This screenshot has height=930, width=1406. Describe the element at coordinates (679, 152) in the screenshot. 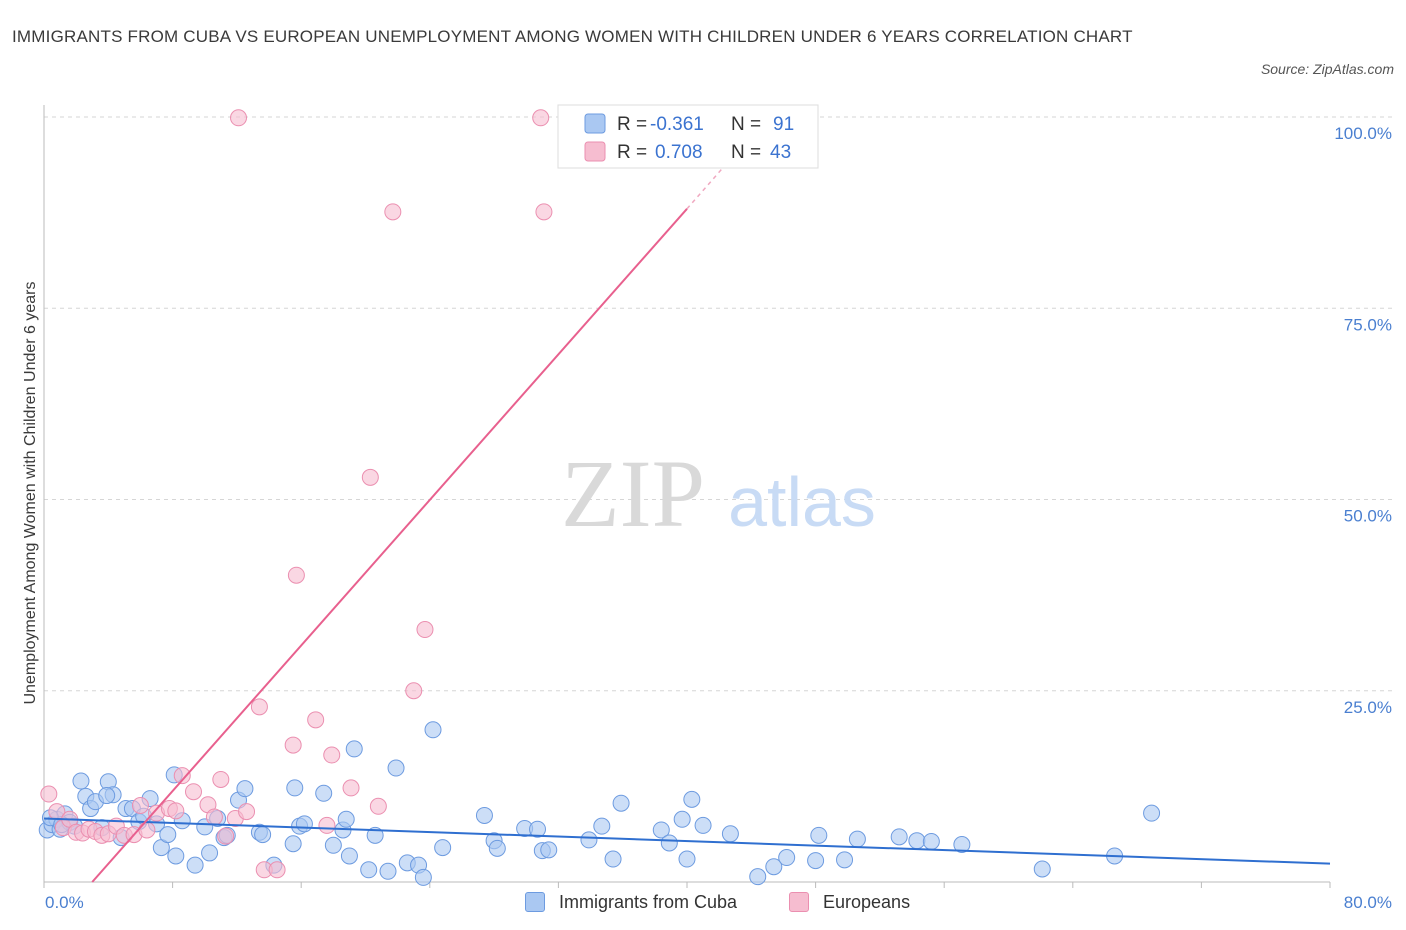

I see `legend-r-value-euro: 0.708` at that location.